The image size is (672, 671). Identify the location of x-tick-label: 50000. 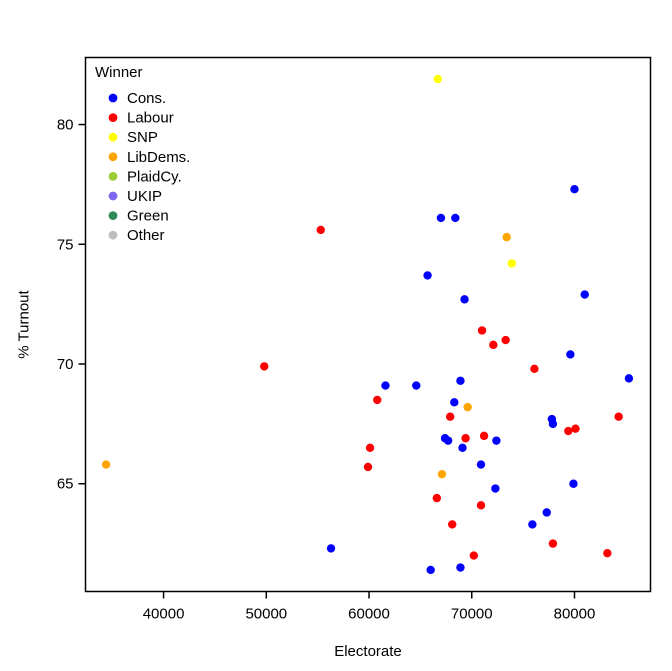
(266, 614).